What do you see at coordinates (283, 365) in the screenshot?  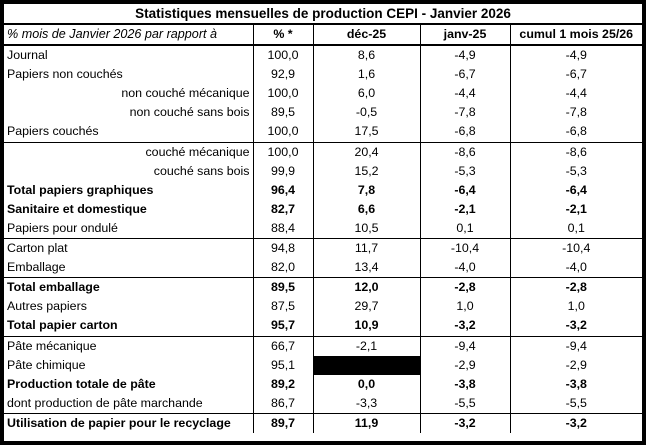 I see `cell-value: 95,1` at bounding box center [283, 365].